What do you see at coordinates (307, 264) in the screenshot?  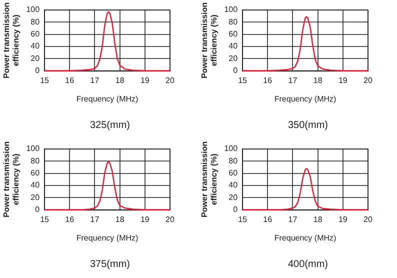 I see `text: 400(mm)` at bounding box center [307, 264].